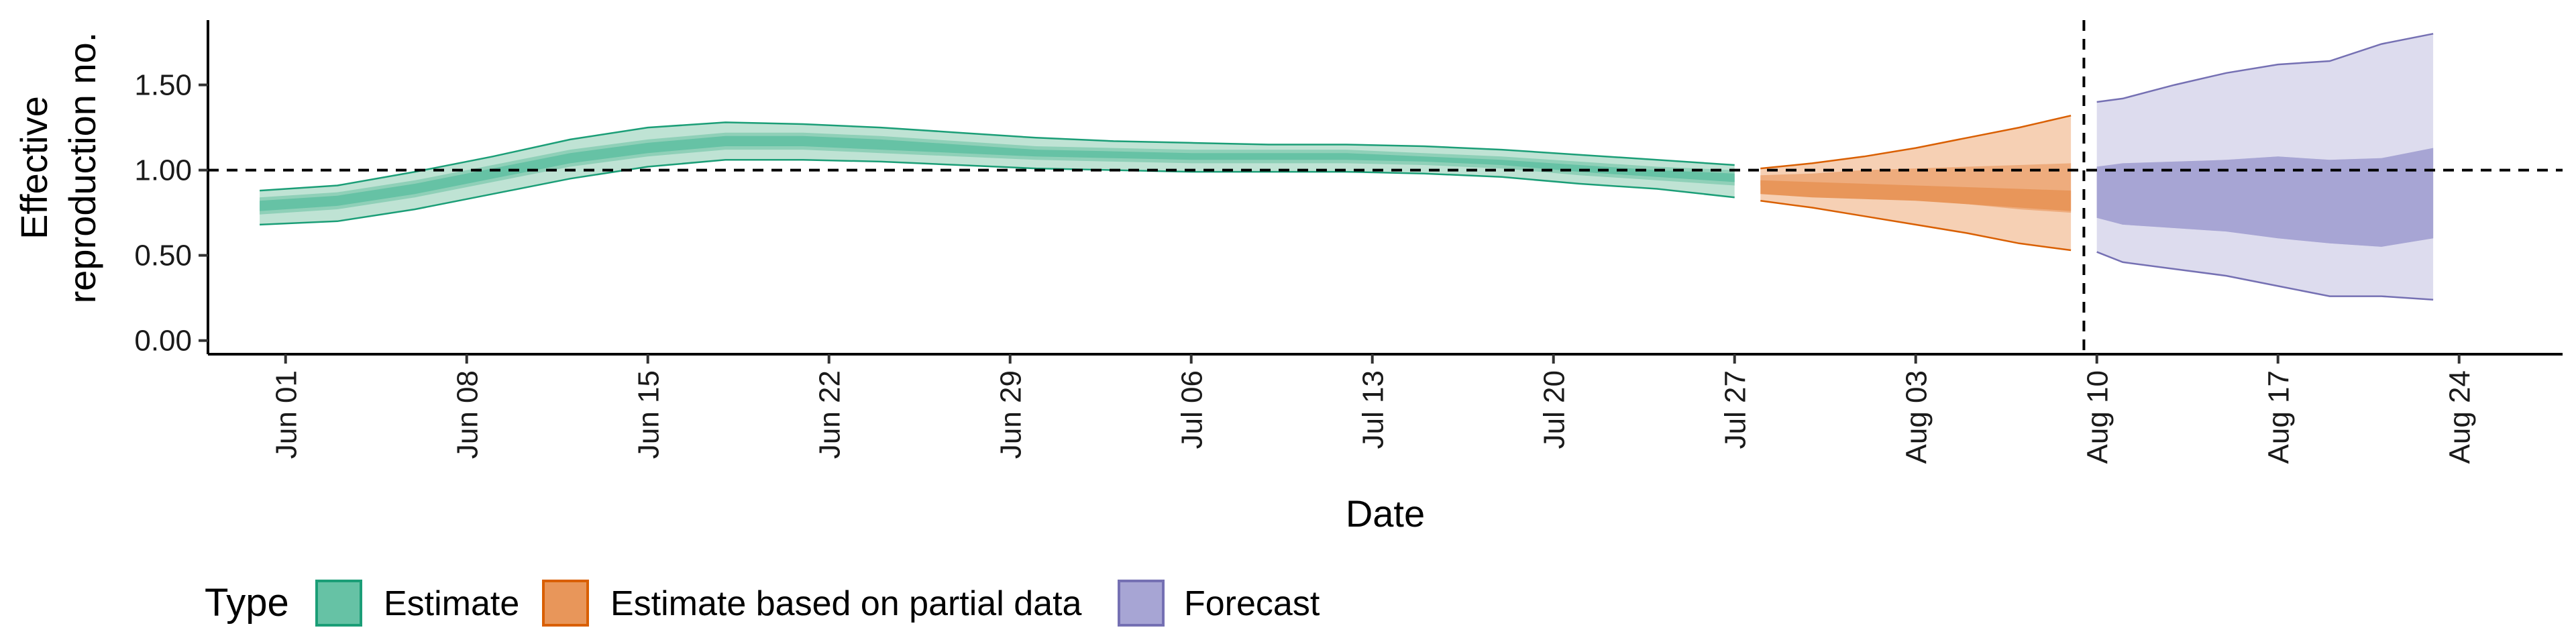 Image resolution: width=2576 pixels, height=644 pixels. Describe the element at coordinates (1011, 414) in the screenshot. I see `x-tick-label: Jun 29` at that location.